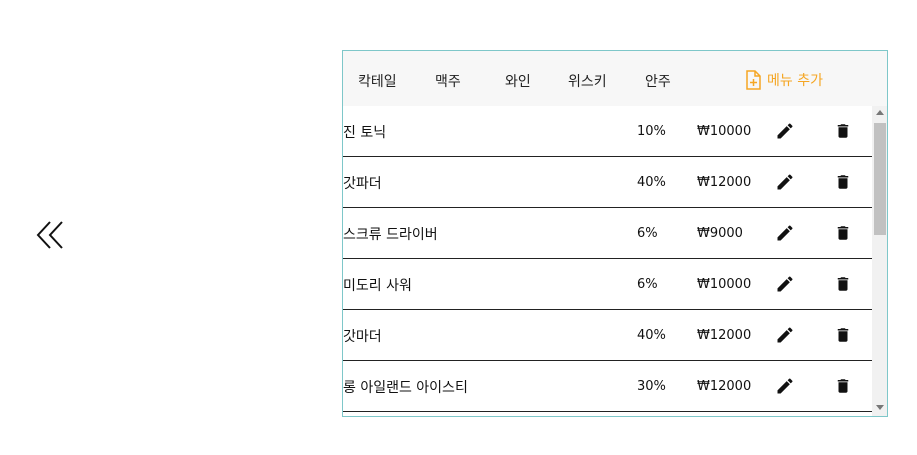 Image resolution: width=917 pixels, height=455 pixels. I want to click on menu-row: 갓마더 40% ₩12000, so click(607, 335).